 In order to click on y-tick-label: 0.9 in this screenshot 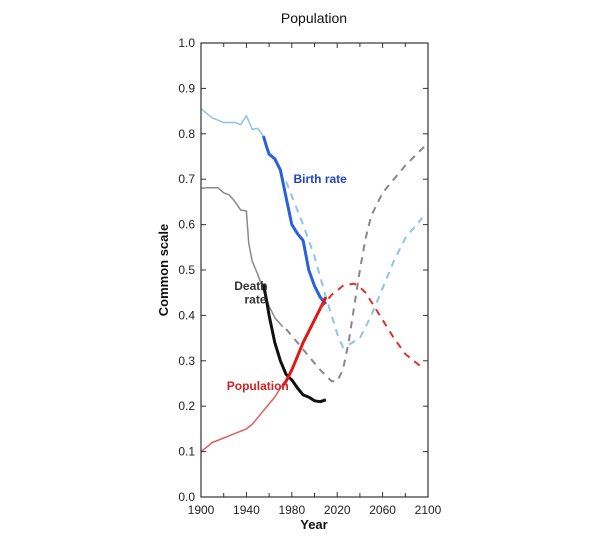, I will do `click(186, 88)`.